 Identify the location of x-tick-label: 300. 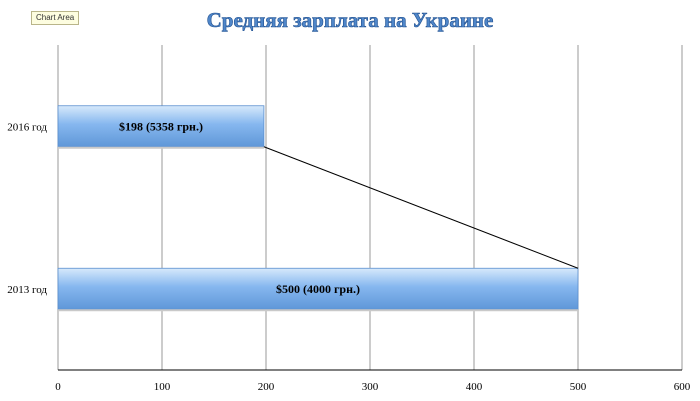
(370, 387).